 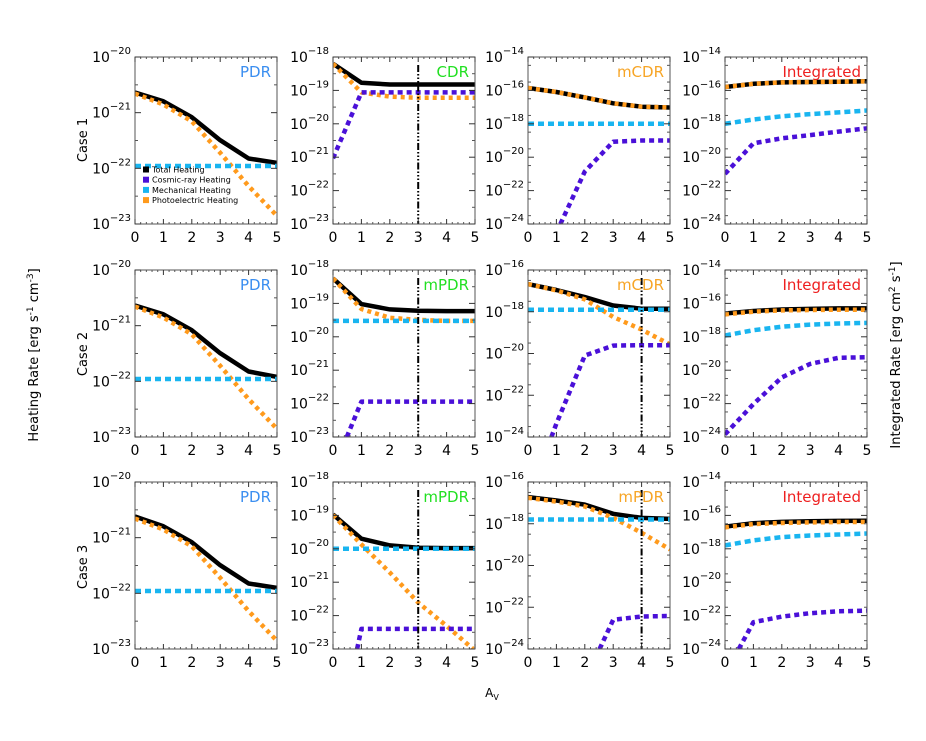 I want to click on panel-label: CDR, so click(x=453, y=72).